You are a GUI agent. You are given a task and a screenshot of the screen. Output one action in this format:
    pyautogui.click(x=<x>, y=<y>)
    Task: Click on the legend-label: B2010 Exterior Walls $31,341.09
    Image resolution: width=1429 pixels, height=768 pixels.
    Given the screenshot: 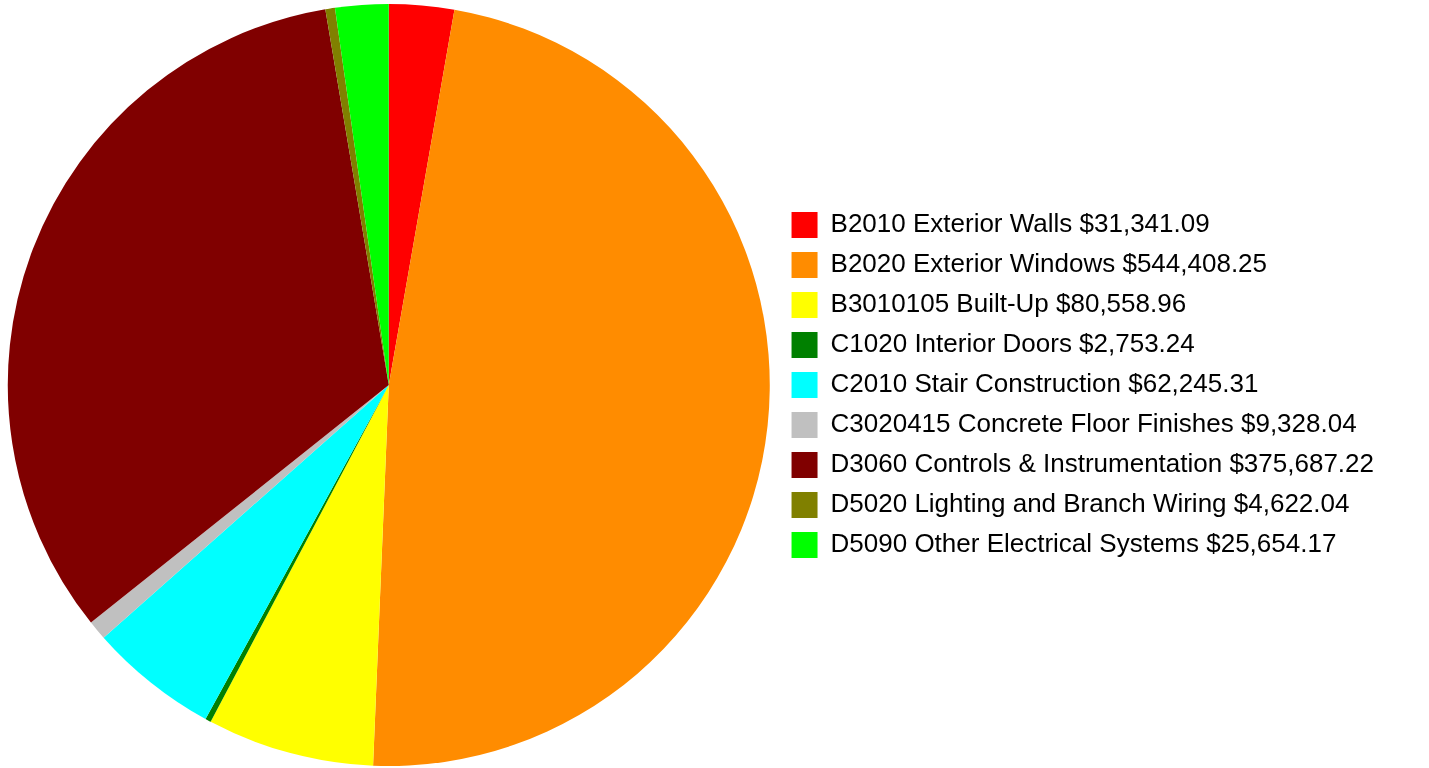 What is the action you would take?
    pyautogui.click(x=1020, y=223)
    